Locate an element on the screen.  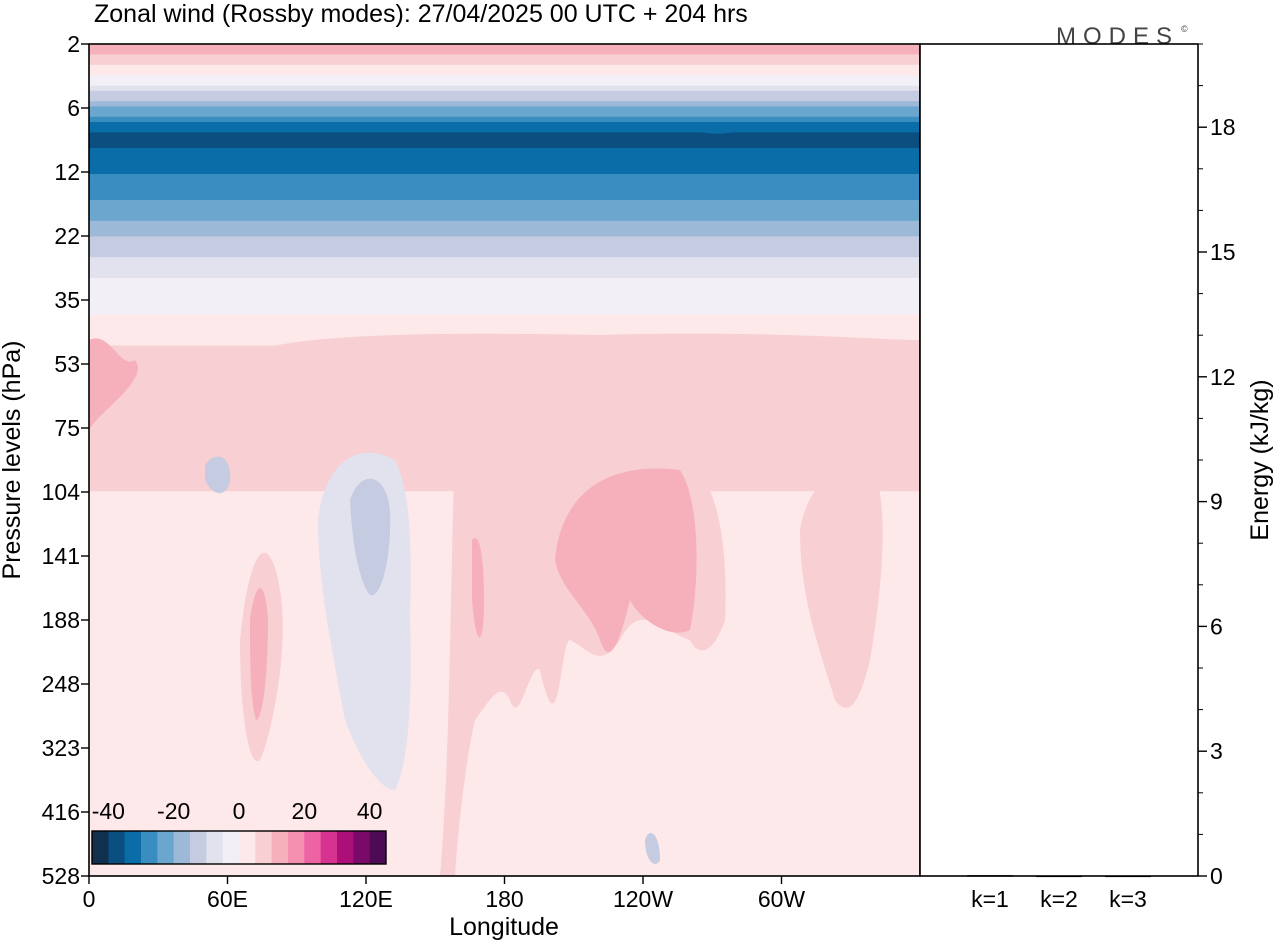
energy-x-tick-label: k=2 is located at coordinates (1059, 899).